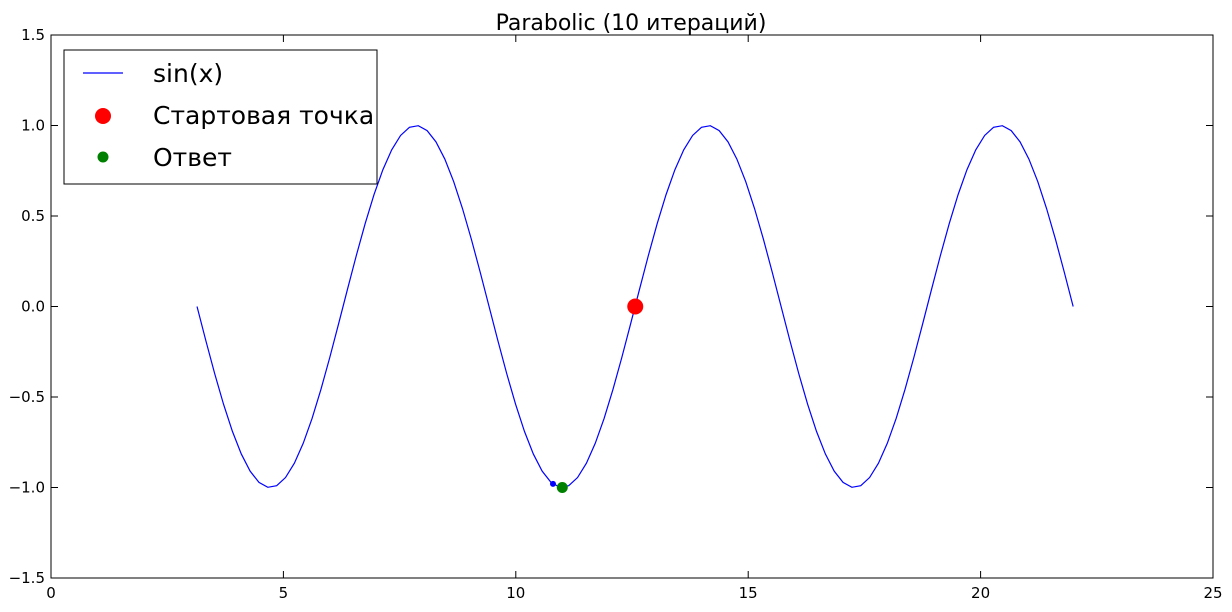 The height and width of the screenshot is (612, 1232). Describe the element at coordinates (284, 593) in the screenshot. I see `x-tick-label: 5` at that location.